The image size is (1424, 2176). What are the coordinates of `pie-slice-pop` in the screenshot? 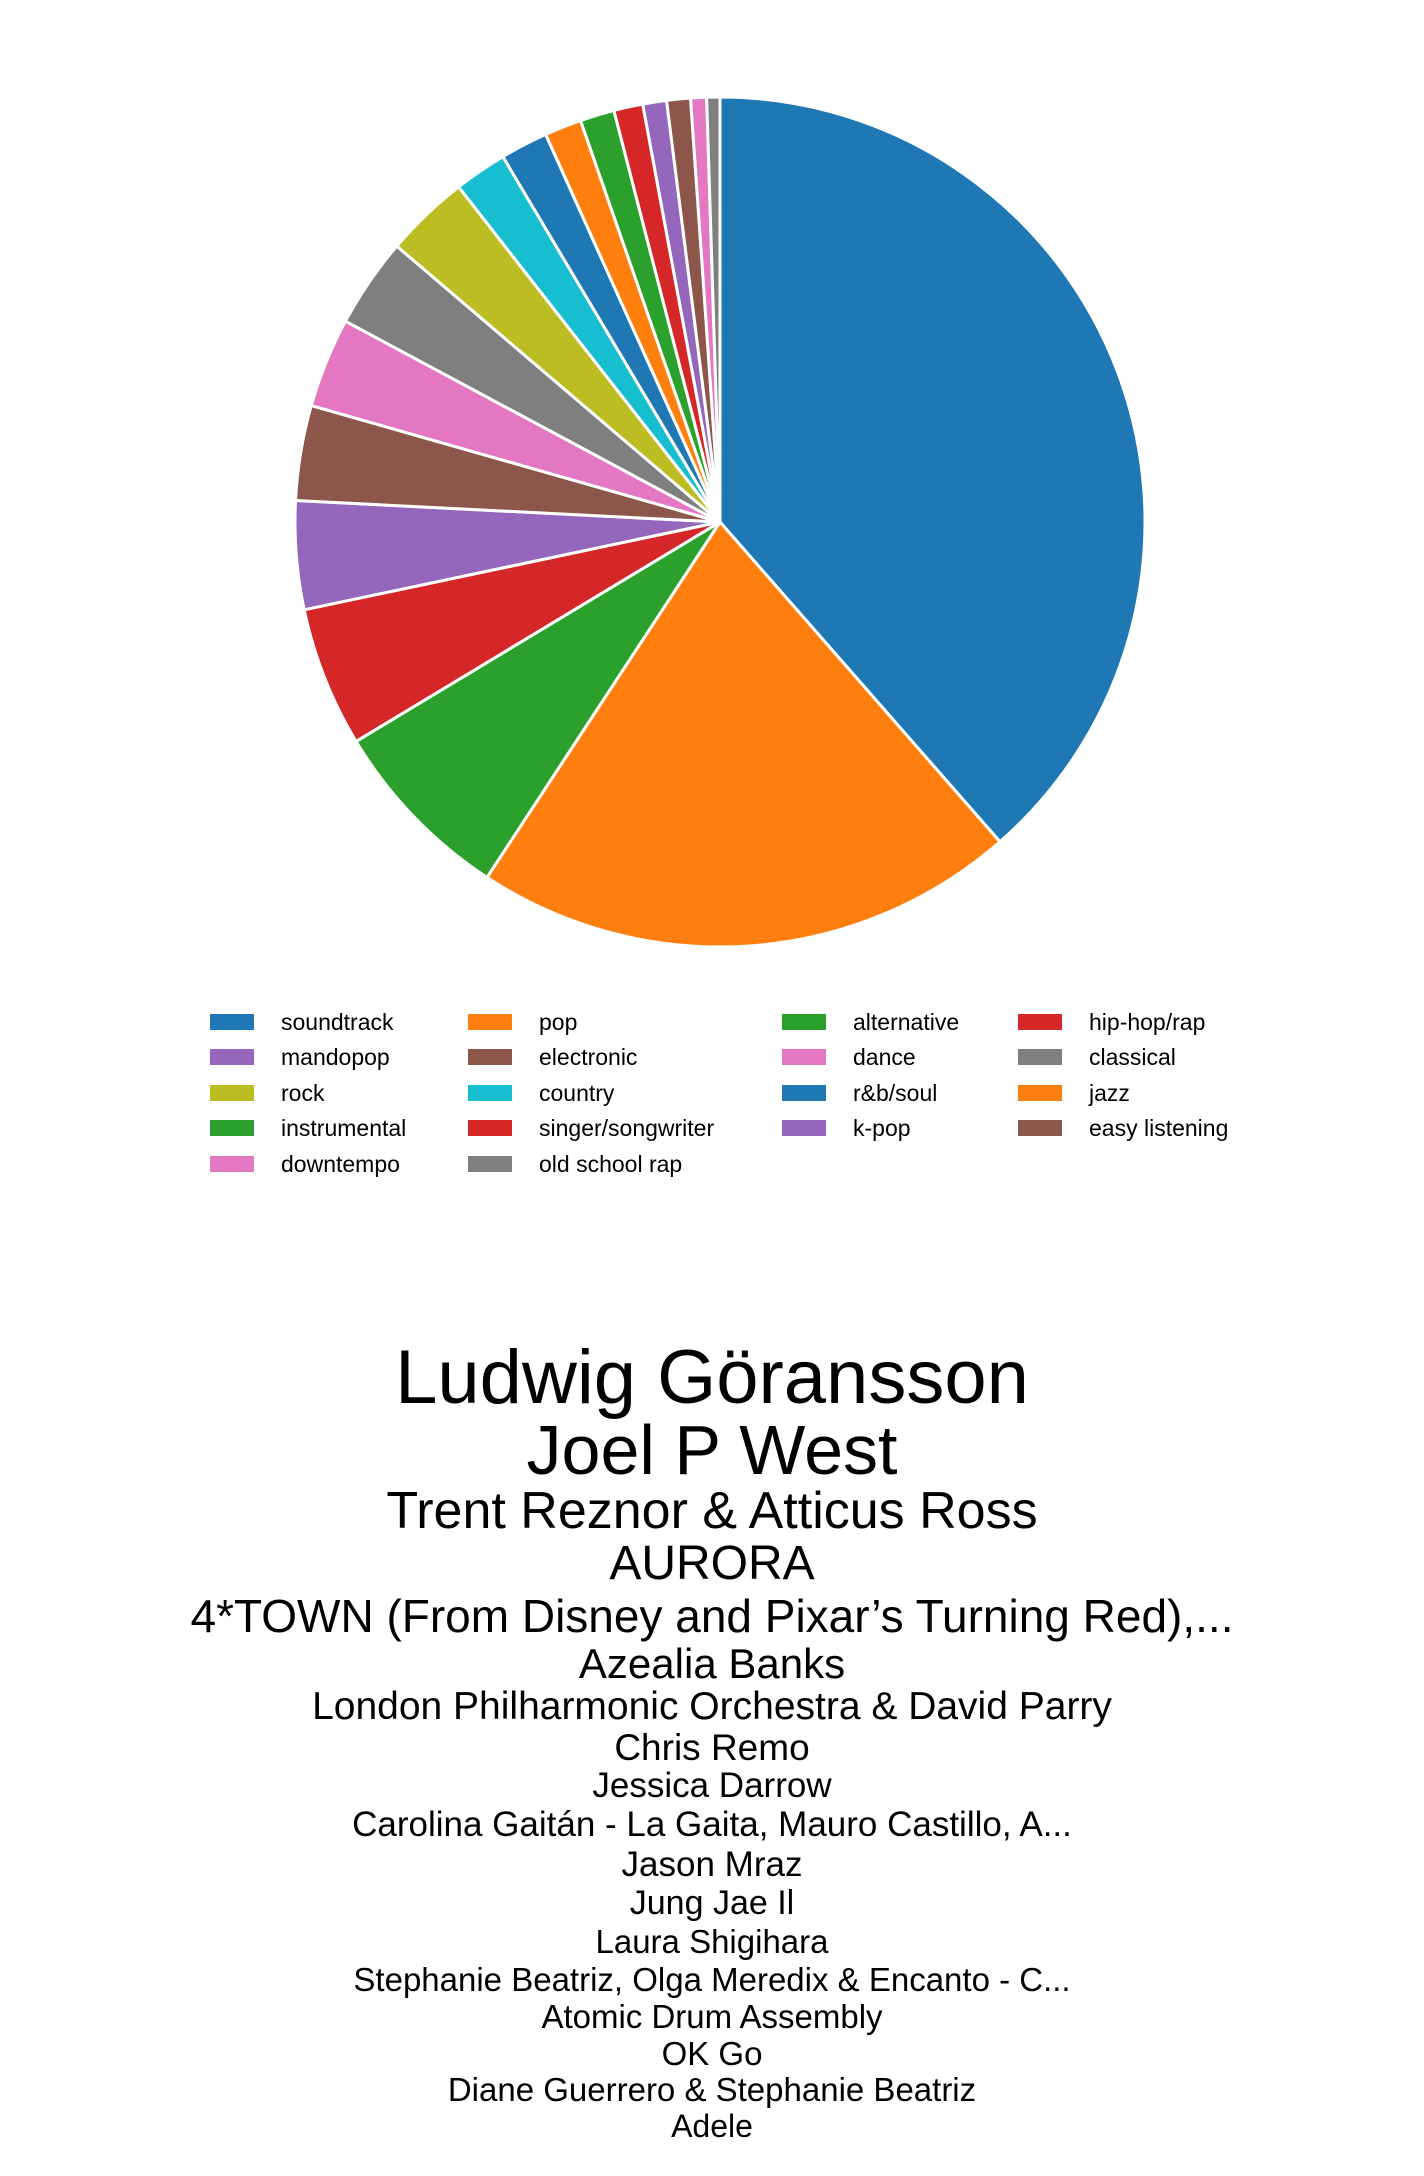 It's located at (743, 734).